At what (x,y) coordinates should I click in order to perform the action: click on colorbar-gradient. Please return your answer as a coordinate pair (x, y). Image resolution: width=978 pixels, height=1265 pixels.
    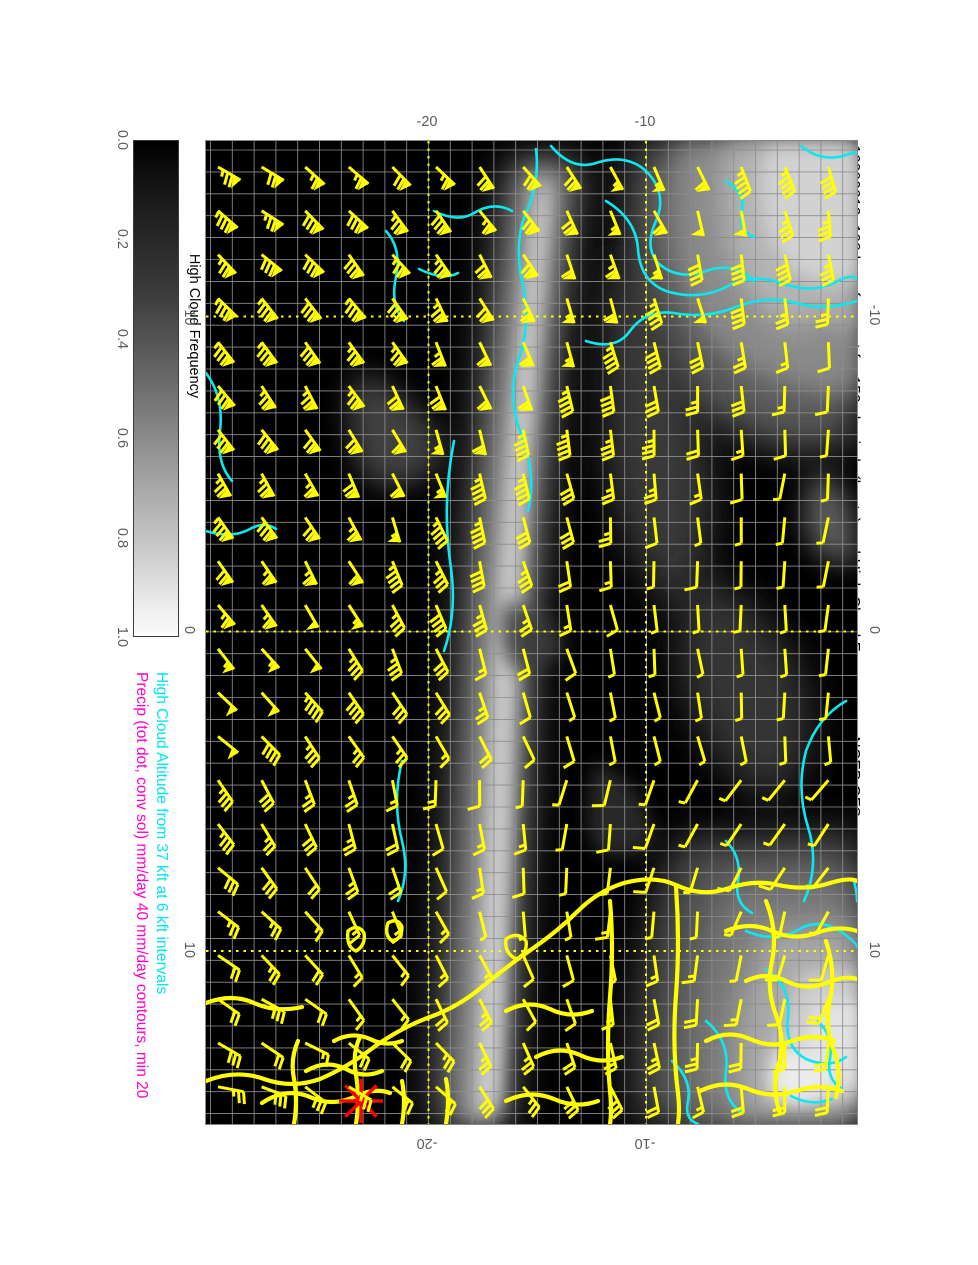
    Looking at the image, I should click on (156, 388).